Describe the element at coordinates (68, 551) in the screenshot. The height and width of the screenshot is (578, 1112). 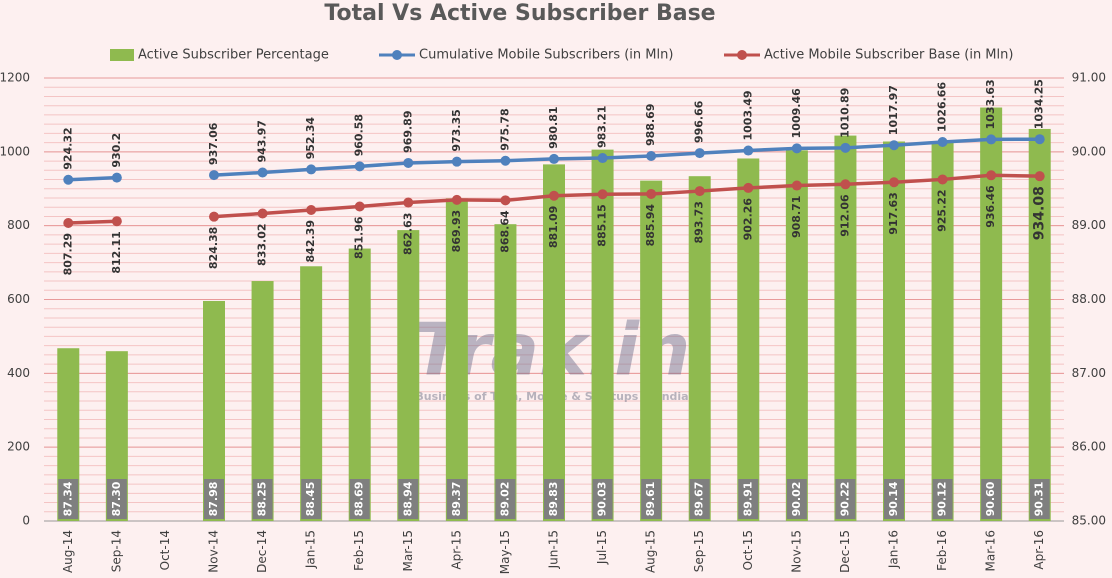
I see `x-tick-label: Aug-14` at that location.